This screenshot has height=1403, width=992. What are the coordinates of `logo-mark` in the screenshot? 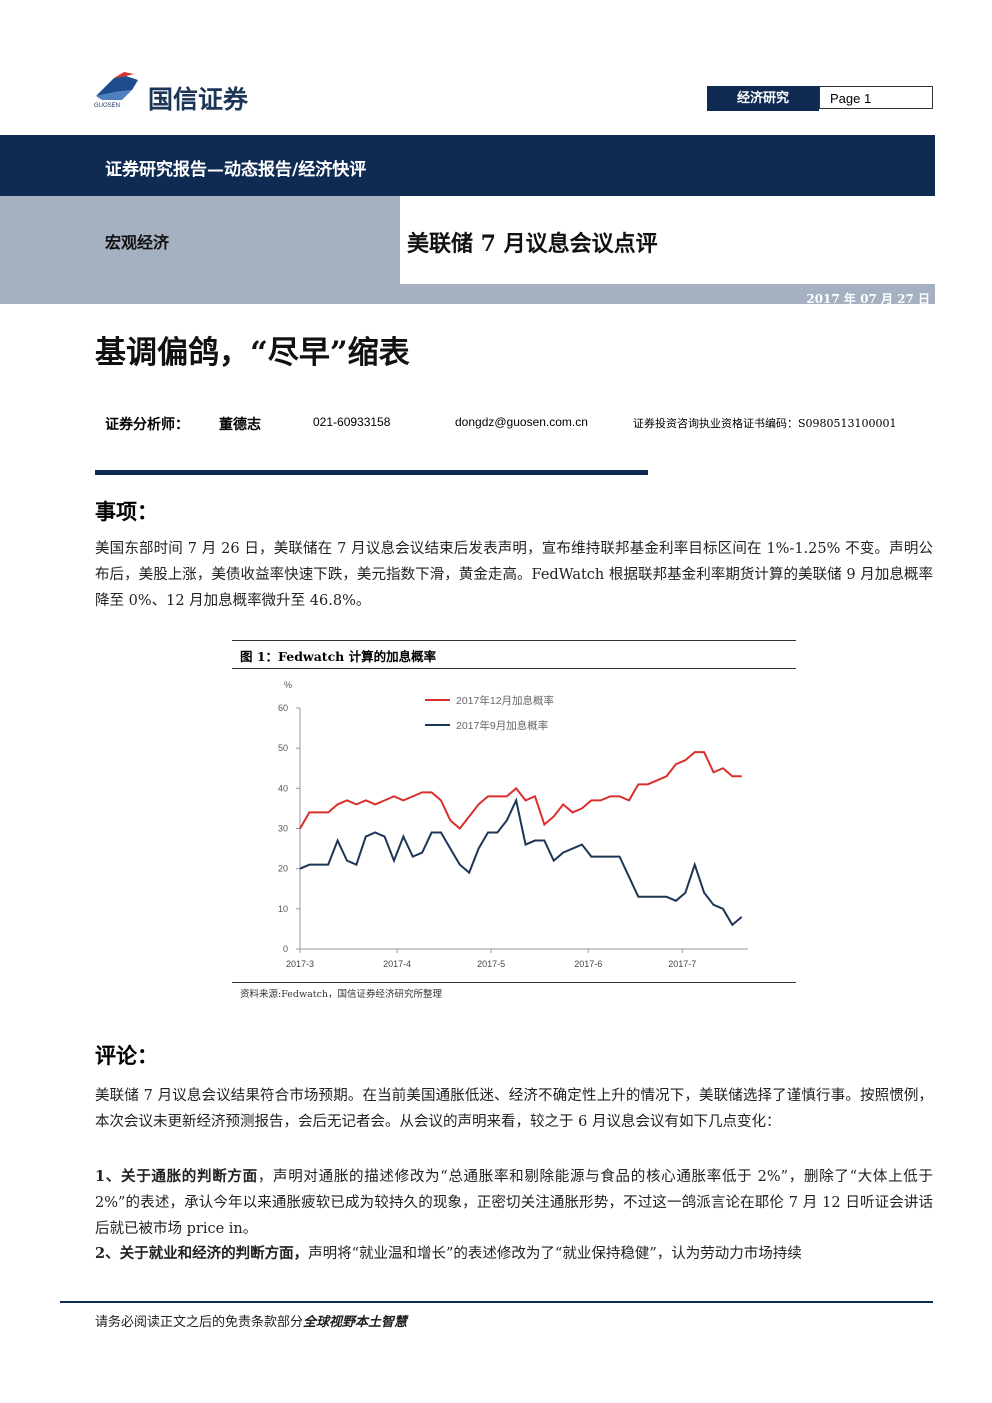 It's located at (117, 86).